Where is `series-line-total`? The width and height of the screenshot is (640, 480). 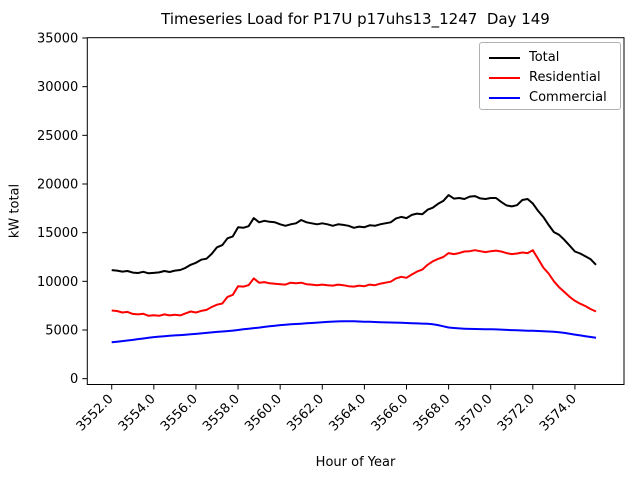 series-line-total is located at coordinates (354, 234).